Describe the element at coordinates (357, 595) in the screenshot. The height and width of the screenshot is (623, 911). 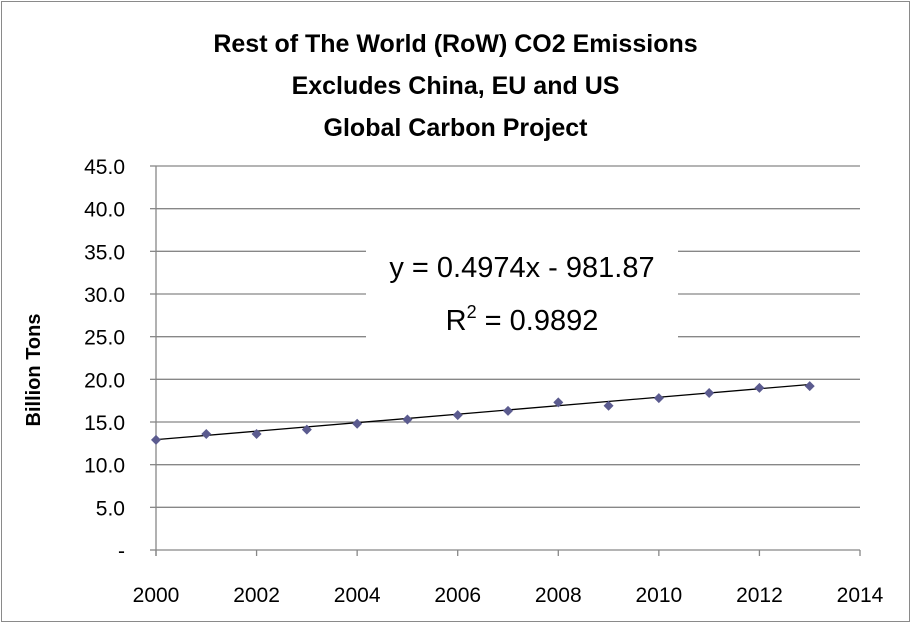
I see `x-tick-label: 2004` at that location.